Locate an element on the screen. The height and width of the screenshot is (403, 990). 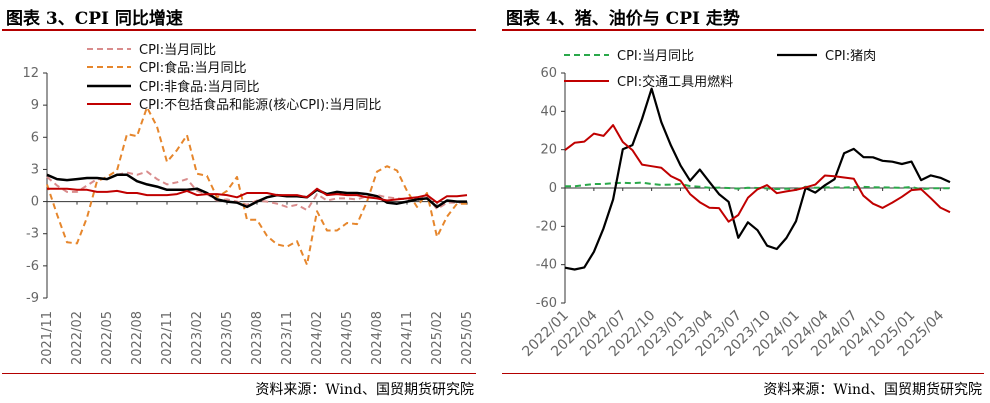
x-tick-label: 2023/11 is located at coordinates (287, 338).